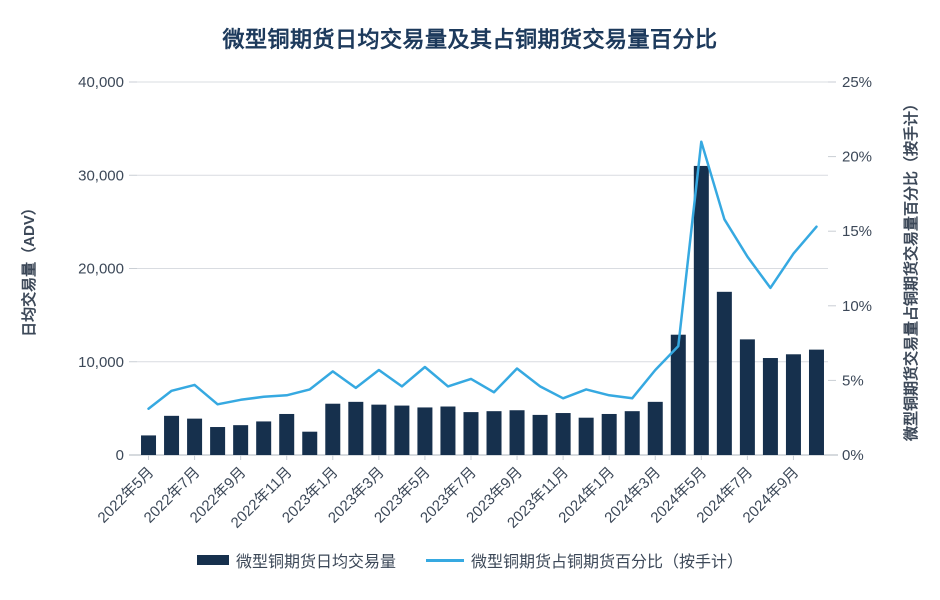 This screenshot has width=940, height=600. I want to click on left-axis-tick-label: 0, so click(120, 455).